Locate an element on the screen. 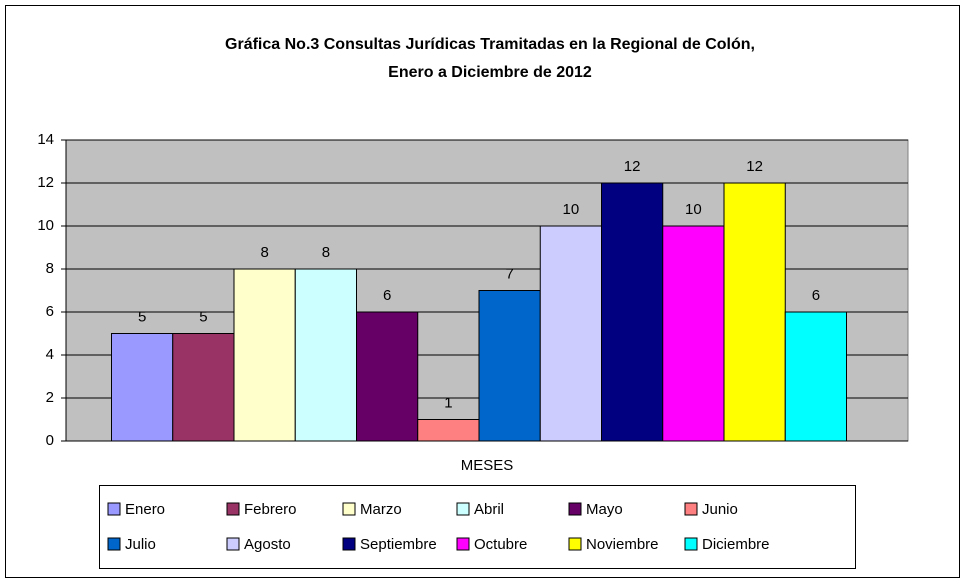 The height and width of the screenshot is (583, 966). y-tick-label: 8 is located at coordinates (50, 268).